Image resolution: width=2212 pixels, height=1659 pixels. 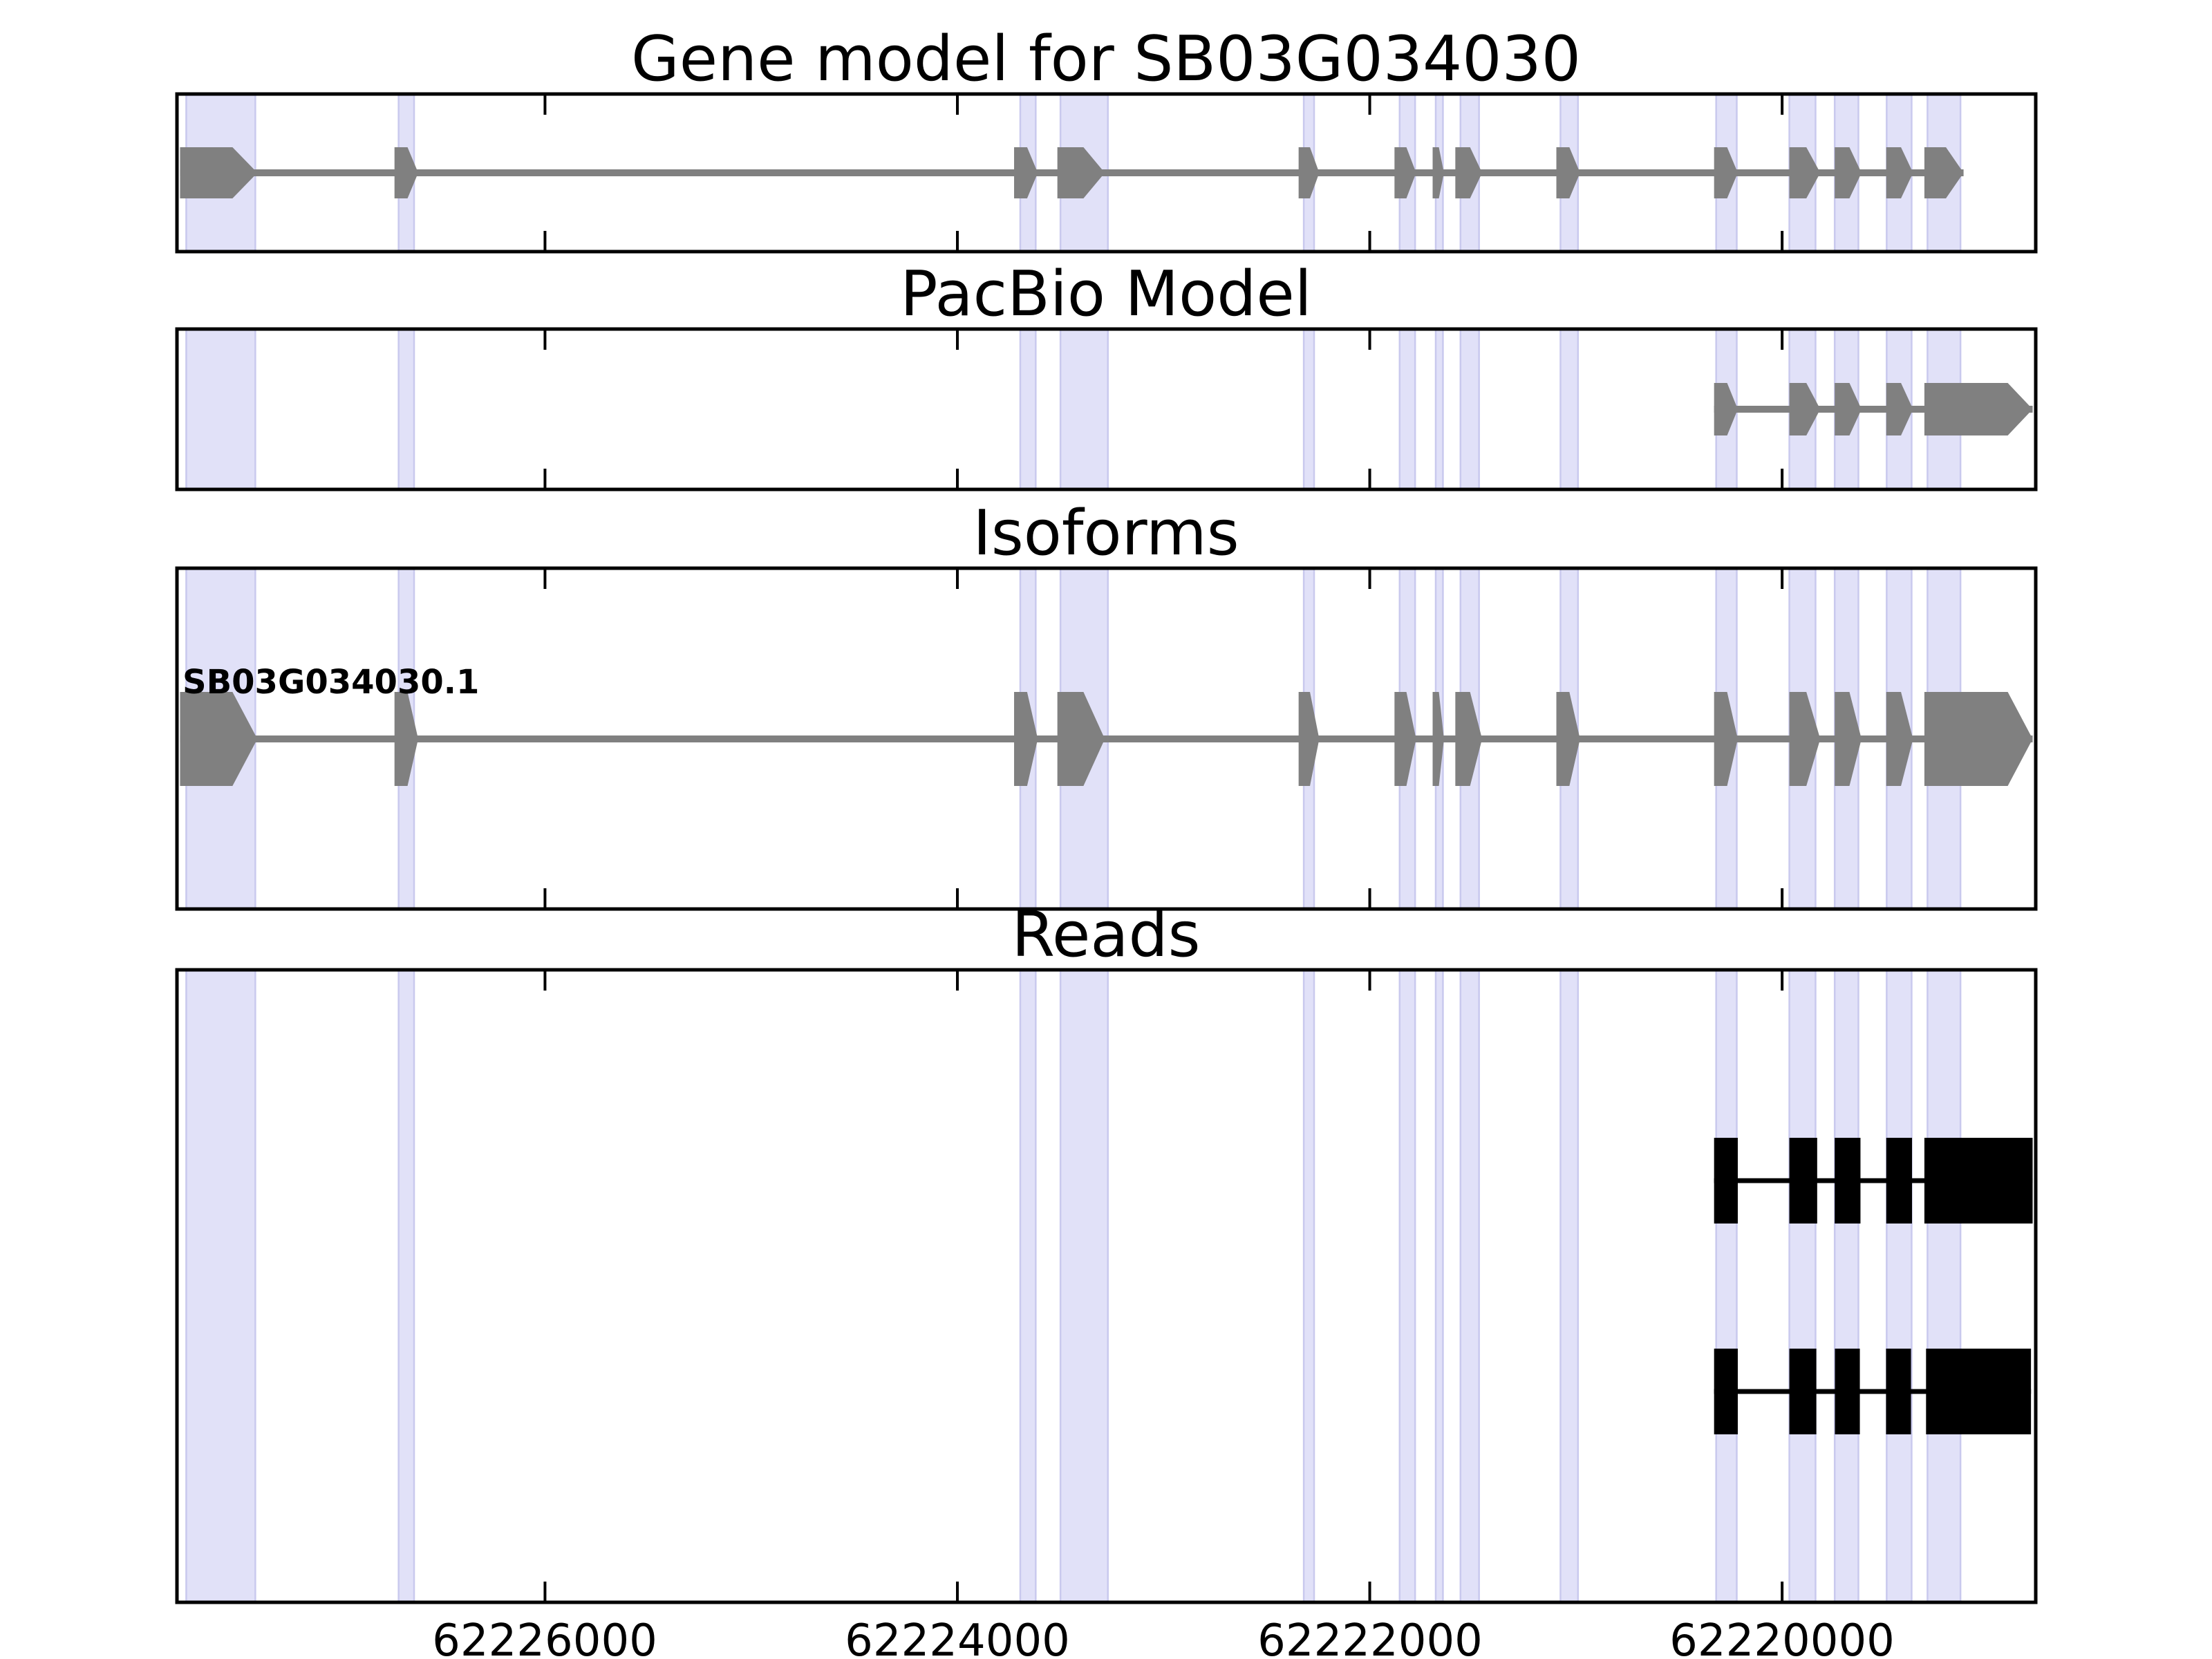 What do you see at coordinates (1106, 294) in the screenshot?
I see `panel-title-pacbio-model: PacBio Model` at bounding box center [1106, 294].